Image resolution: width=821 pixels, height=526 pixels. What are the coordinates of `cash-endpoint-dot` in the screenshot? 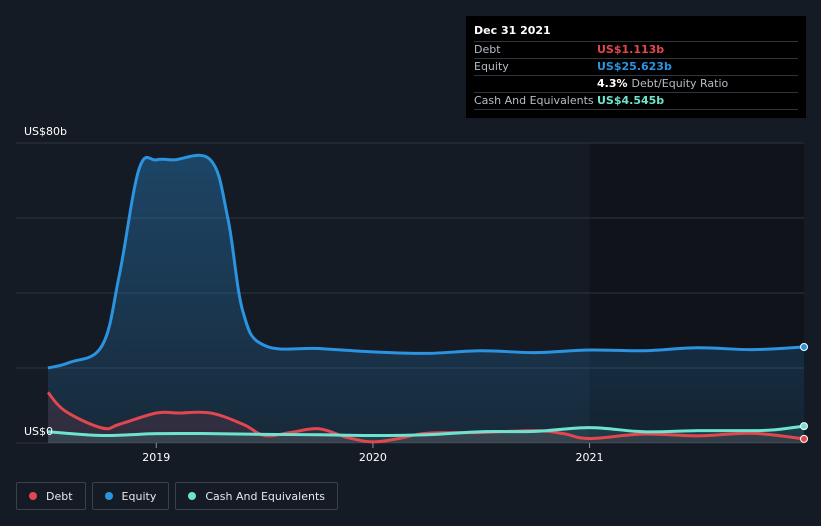 It's located at (804, 426).